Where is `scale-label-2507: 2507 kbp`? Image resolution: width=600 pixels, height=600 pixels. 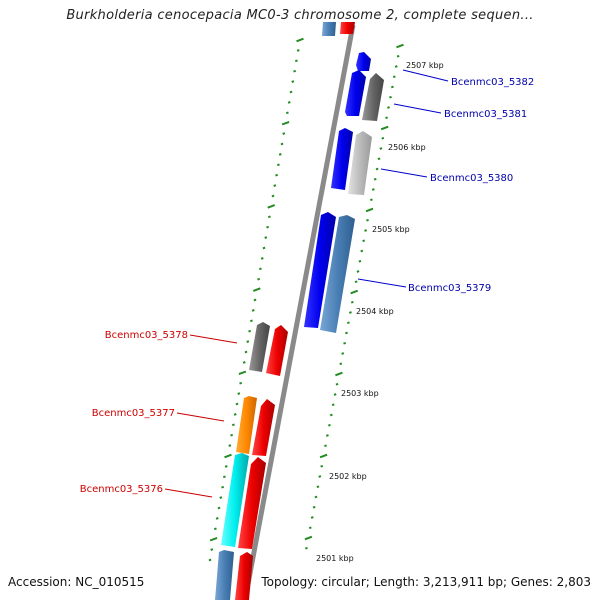
scale-label-2507: 2507 kbp is located at coordinates (425, 65).